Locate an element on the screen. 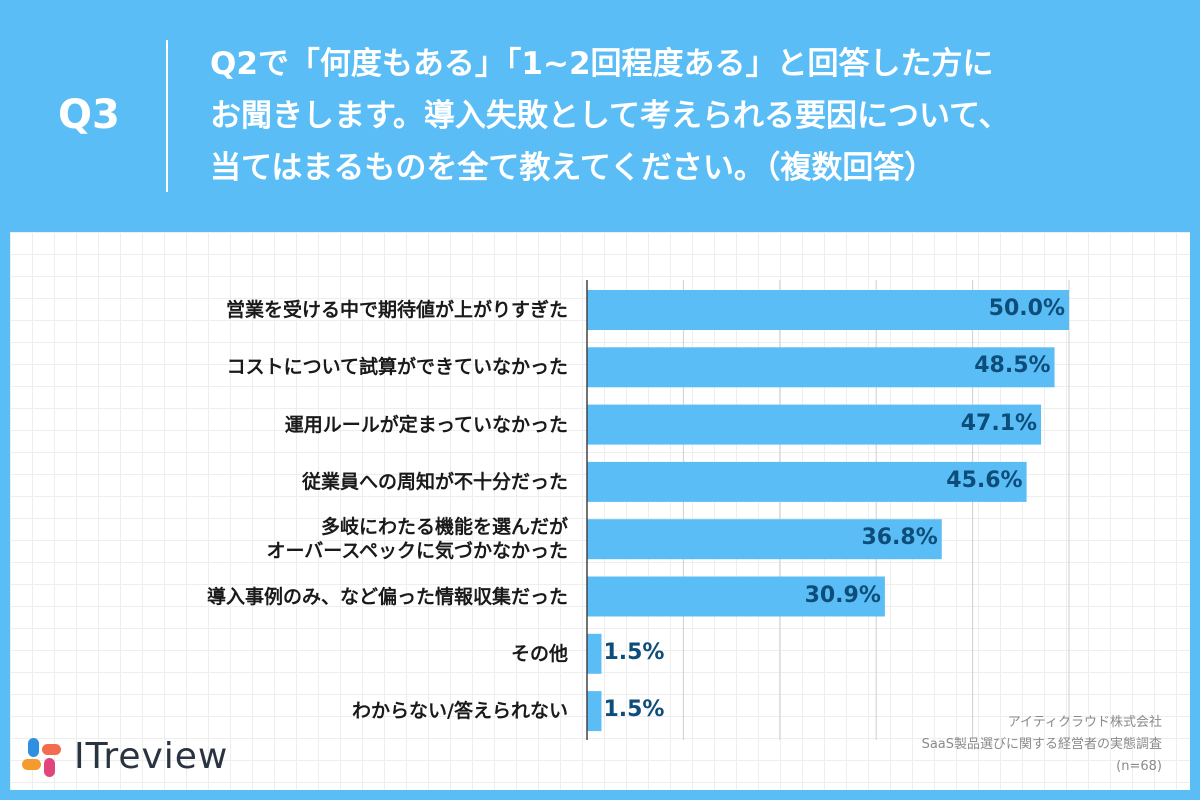 The width and height of the screenshot is (1200, 800). category-label-1: コストについて試算ができていなかった is located at coordinates (397, 367).